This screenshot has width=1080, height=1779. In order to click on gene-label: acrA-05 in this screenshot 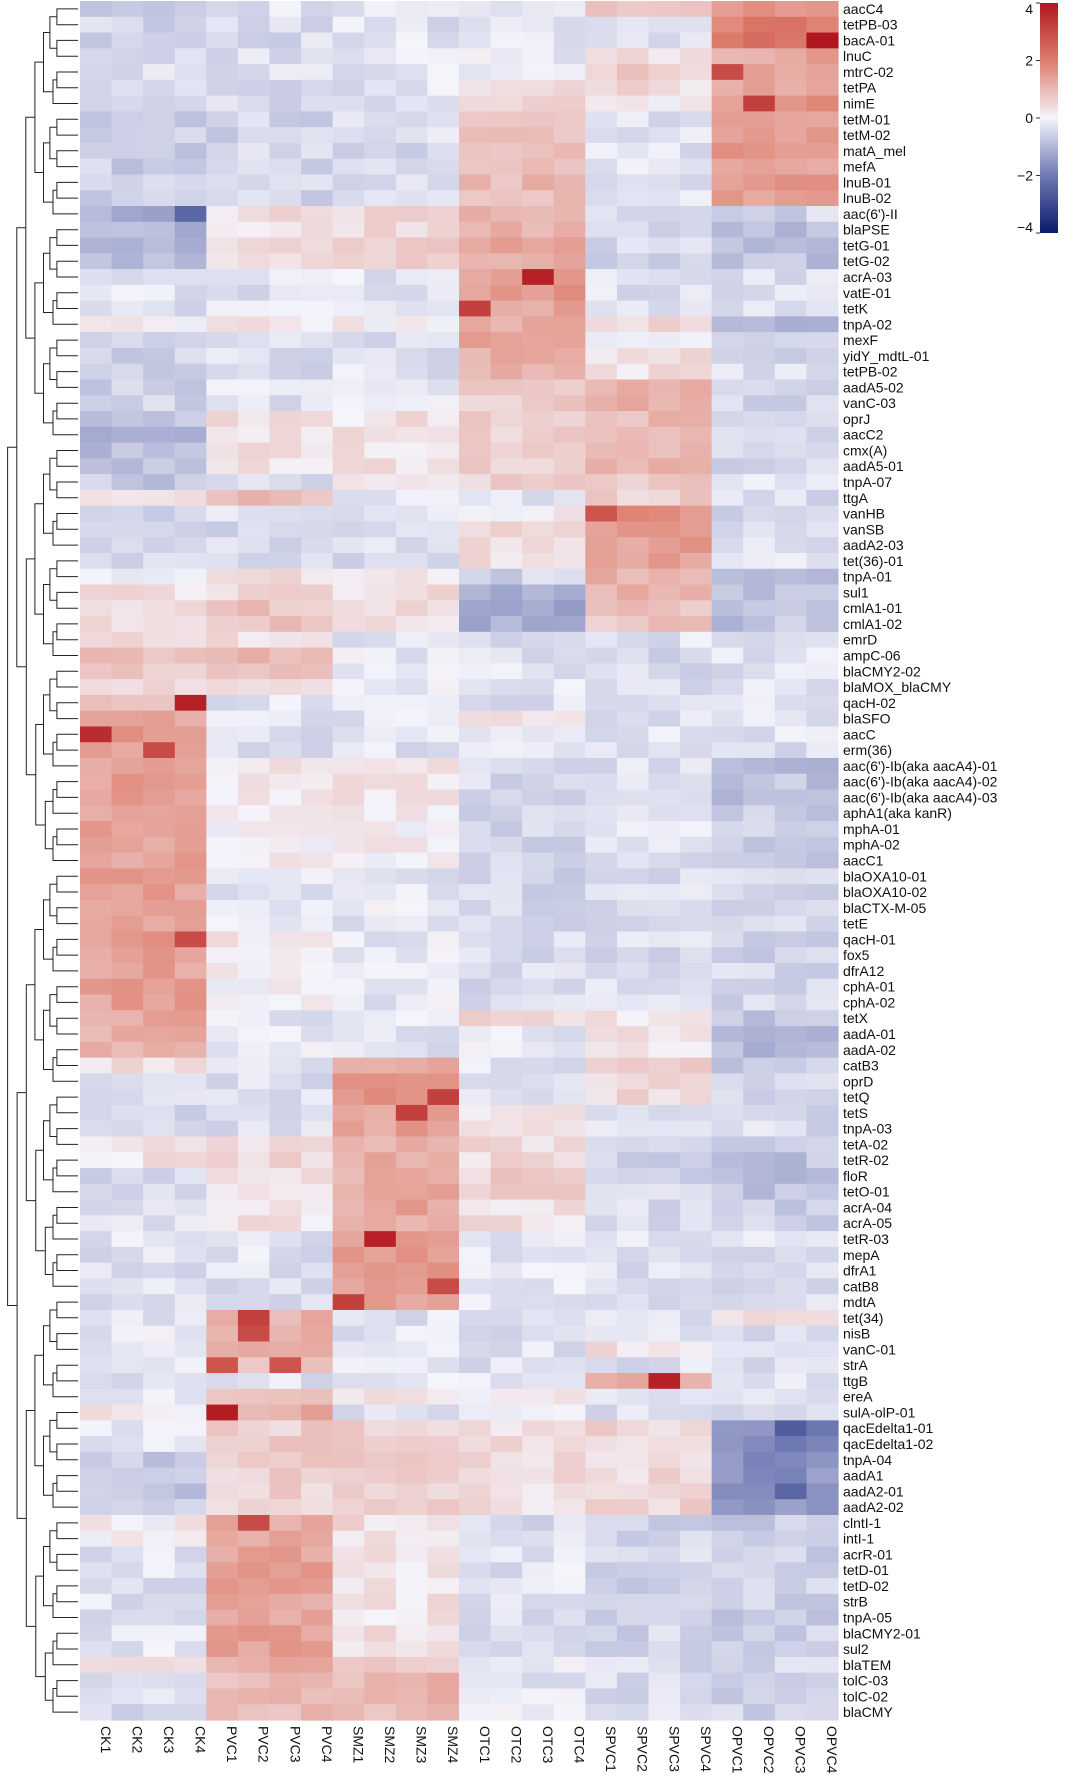, I will do `click(867, 1223)`.